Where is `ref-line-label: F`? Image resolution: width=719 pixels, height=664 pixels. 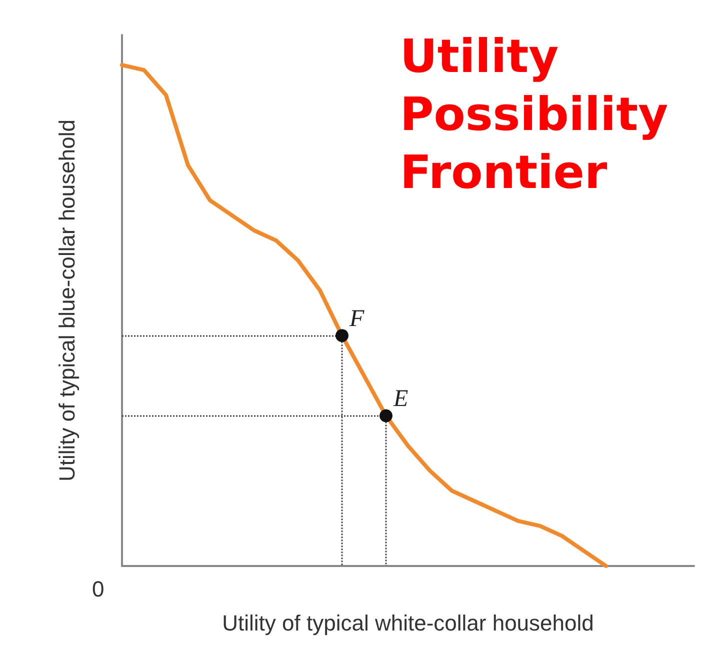
ref-line-label: F is located at coordinates (356, 319).